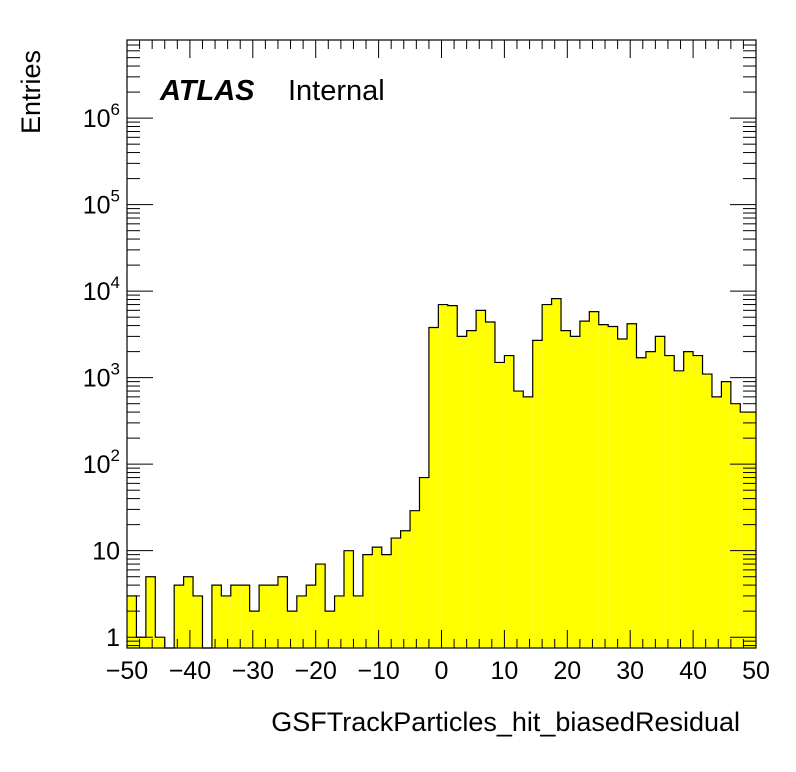  I want to click on x-tick-label: −40, so click(190, 671).